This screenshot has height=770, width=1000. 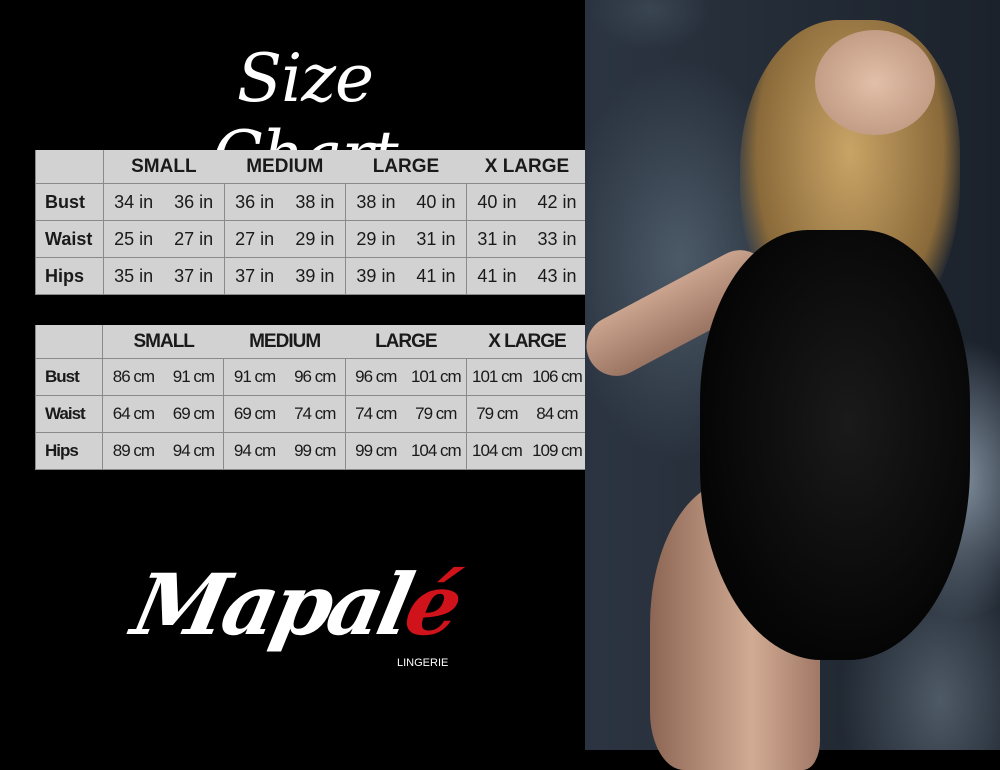 I want to click on measurement-value: 89 cm, so click(x=133, y=451).